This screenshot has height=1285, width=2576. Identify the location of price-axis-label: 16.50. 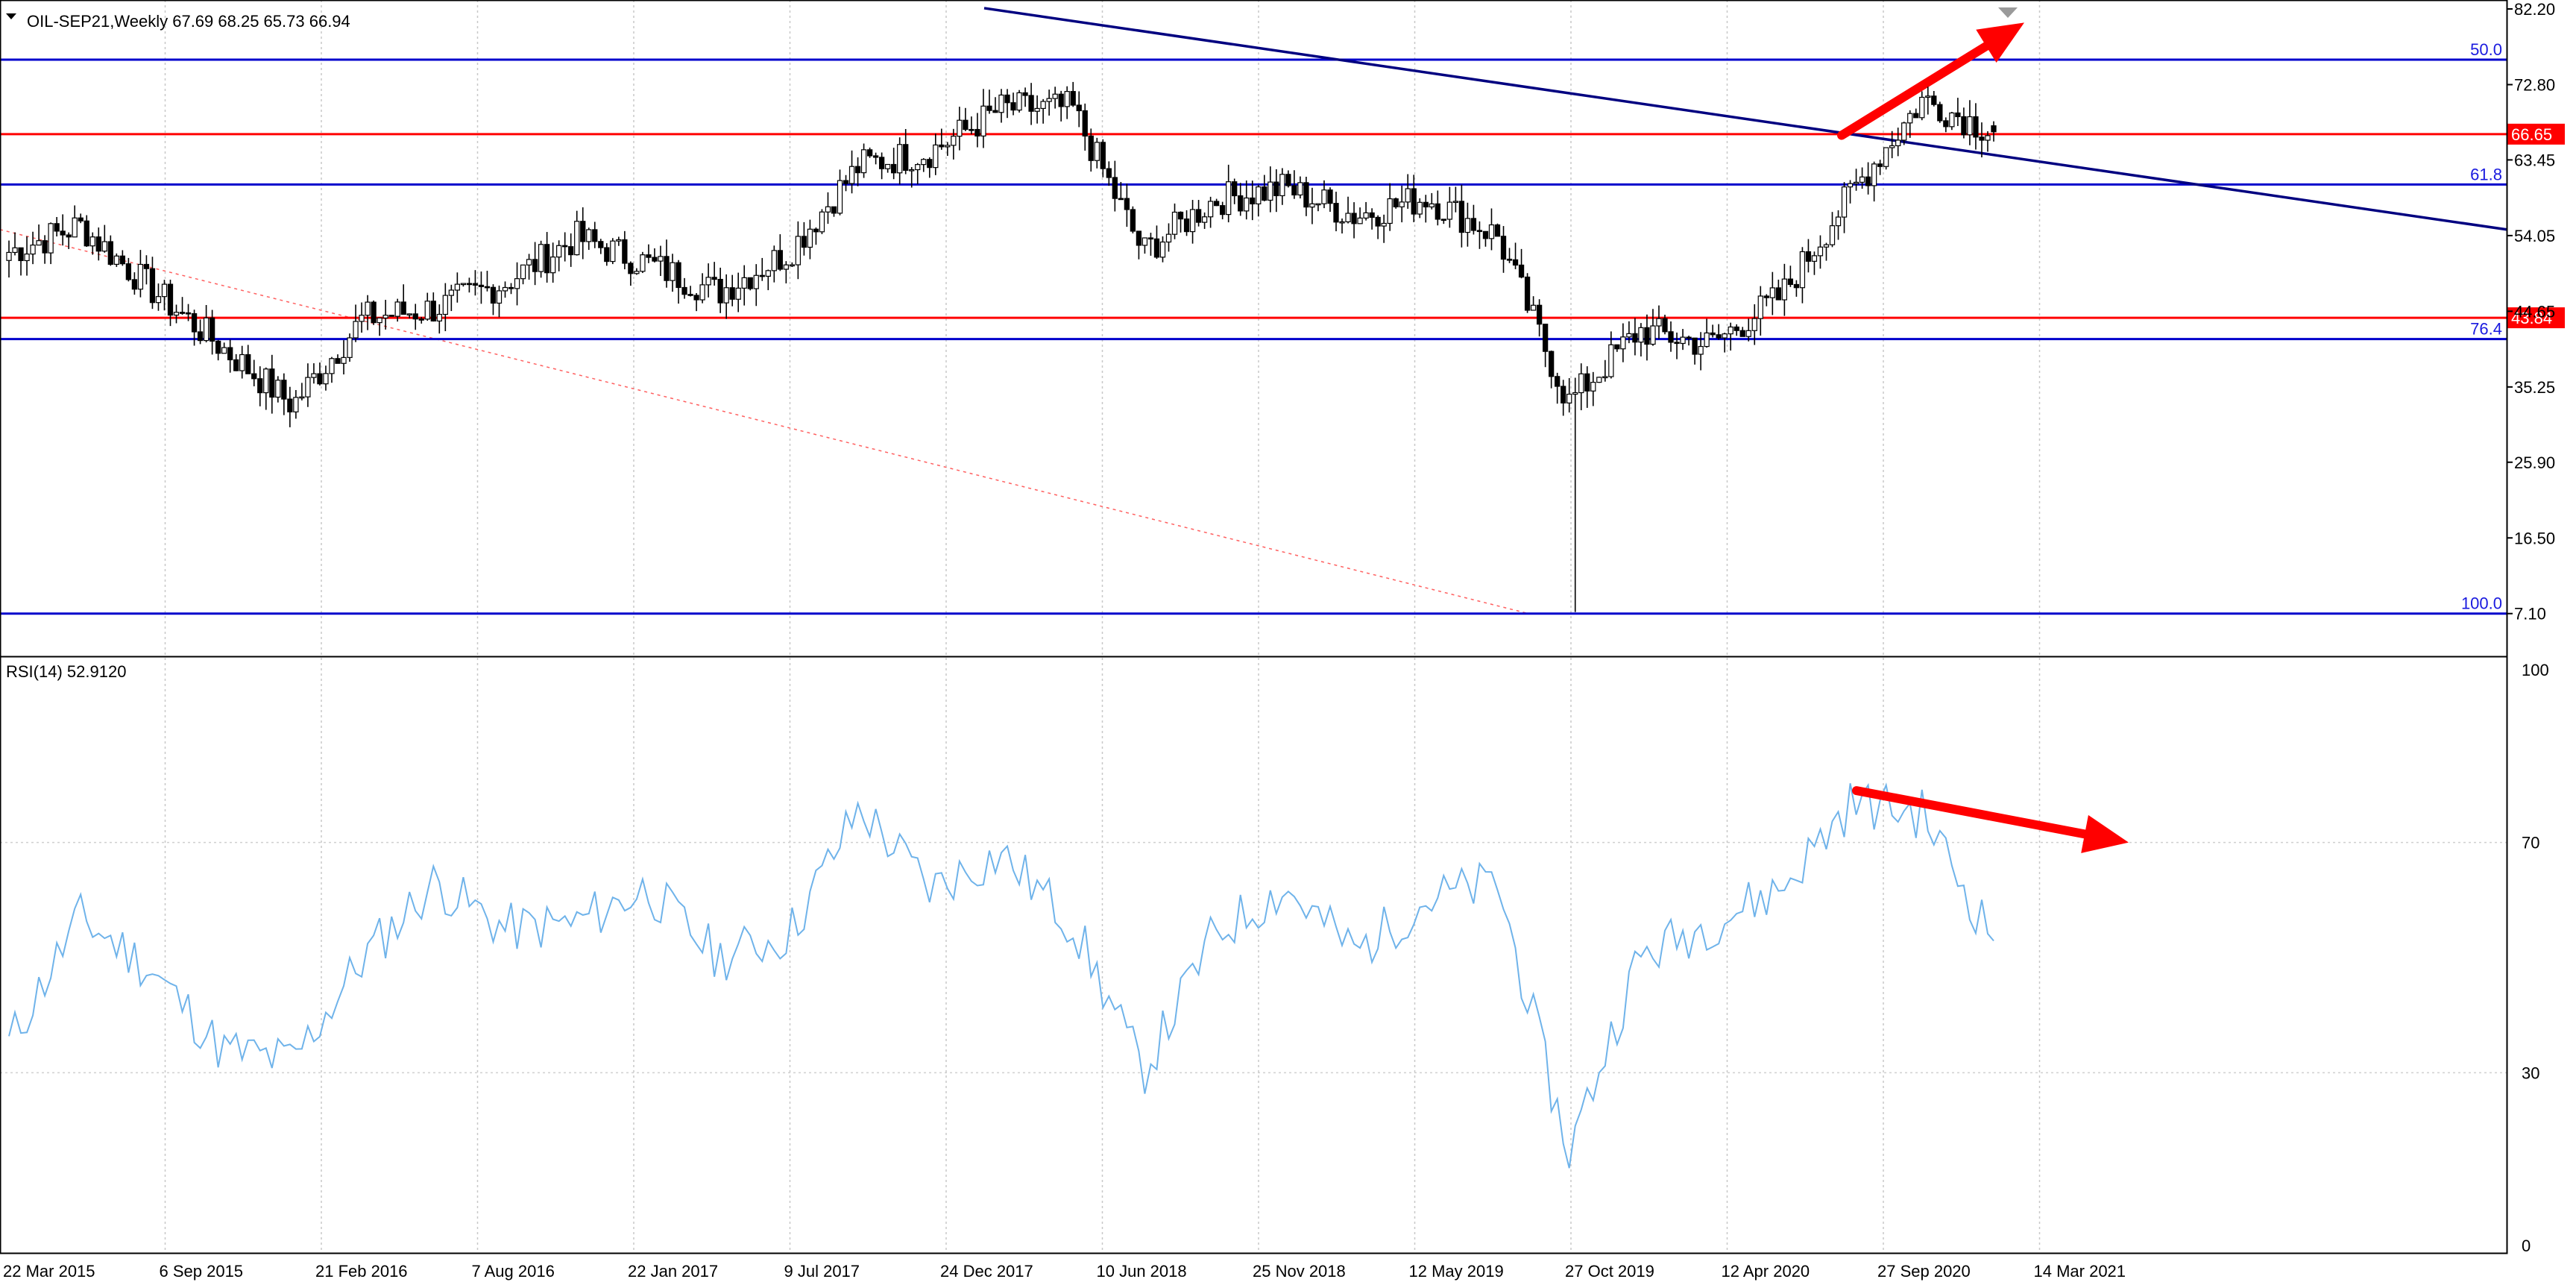
(2534, 538).